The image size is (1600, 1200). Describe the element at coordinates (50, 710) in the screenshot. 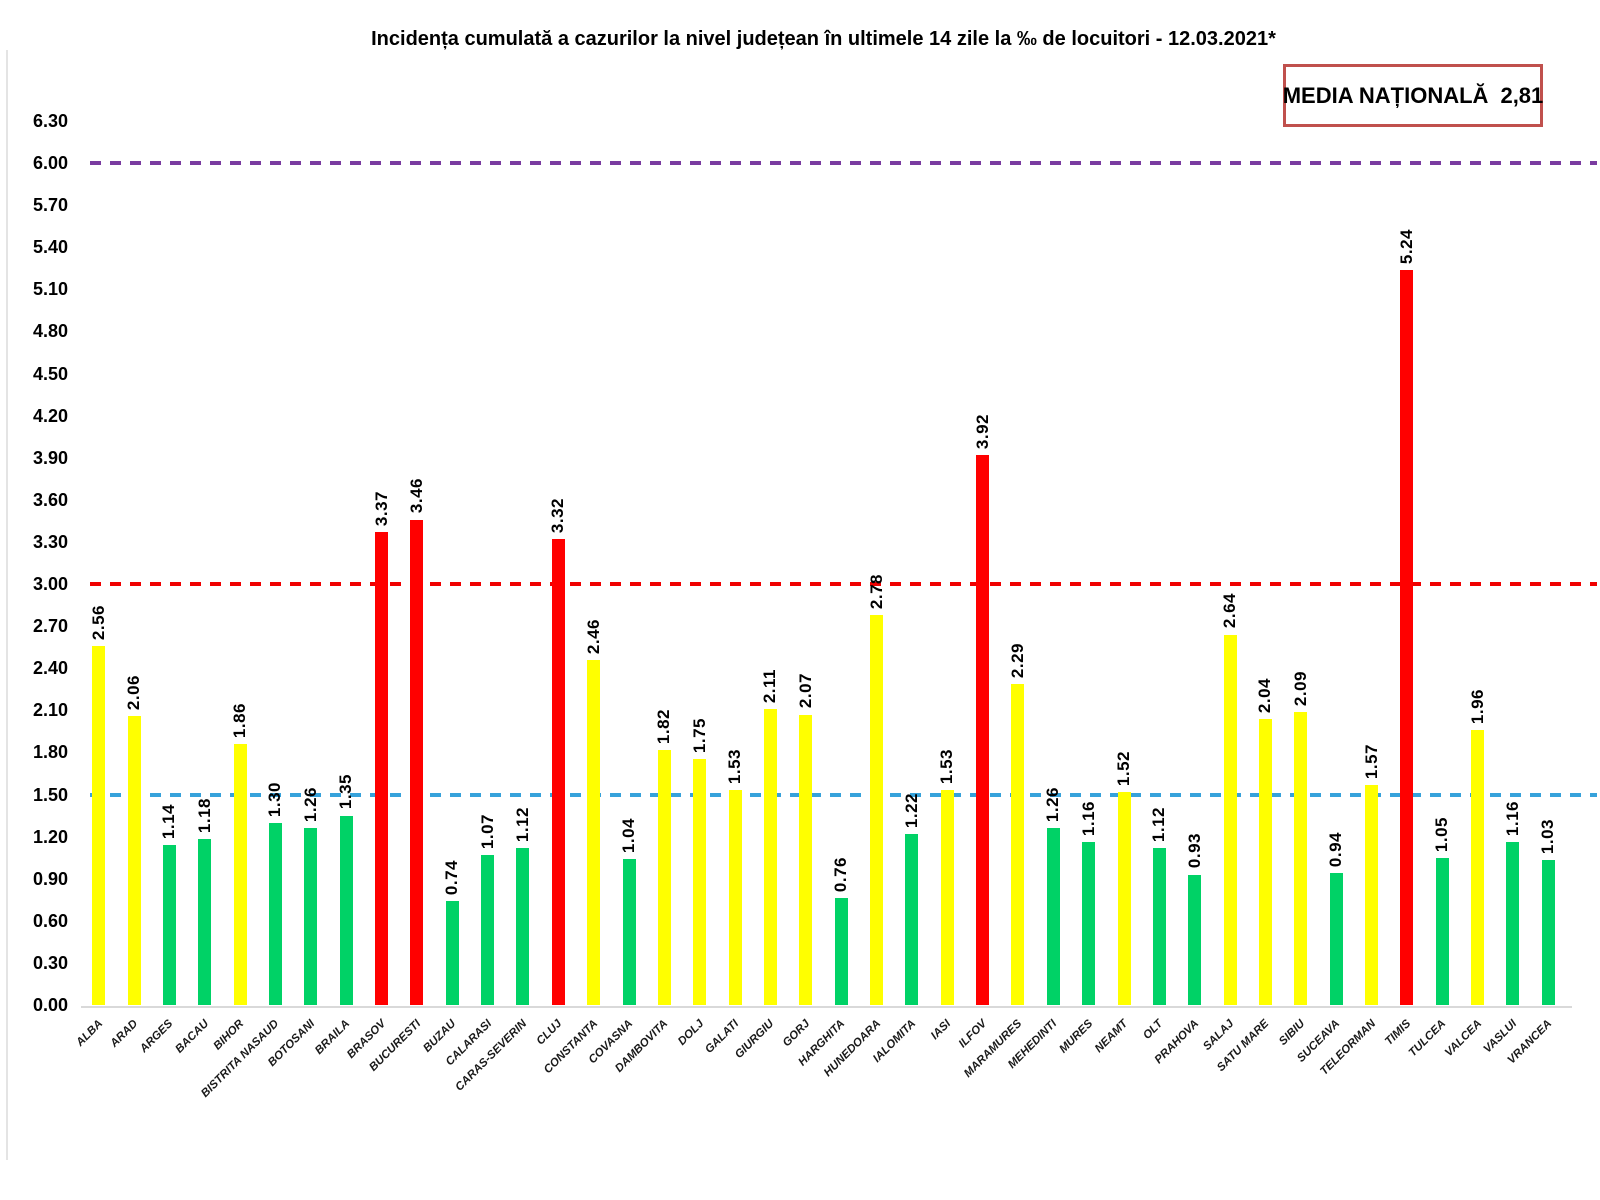

I see `y-axis-tick-label: 2.10` at that location.